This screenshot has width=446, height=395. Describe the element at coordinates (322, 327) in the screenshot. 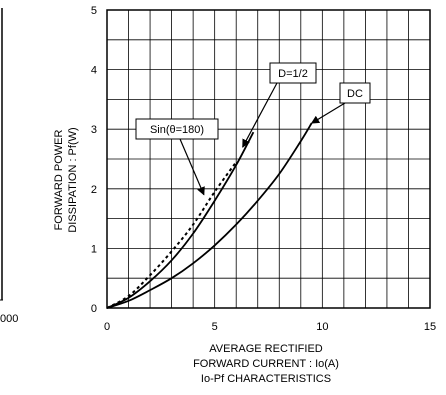

I see `x-tick-label: 10` at that location.